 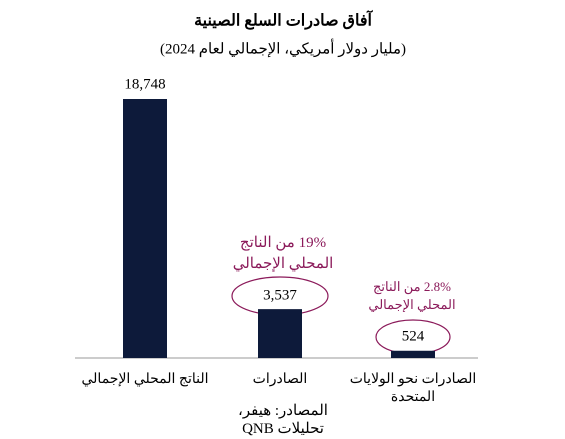 What do you see at coordinates (145, 379) in the screenshot?
I see `x-tick-label: الناتج المحلي الإجمالي` at bounding box center [145, 379].